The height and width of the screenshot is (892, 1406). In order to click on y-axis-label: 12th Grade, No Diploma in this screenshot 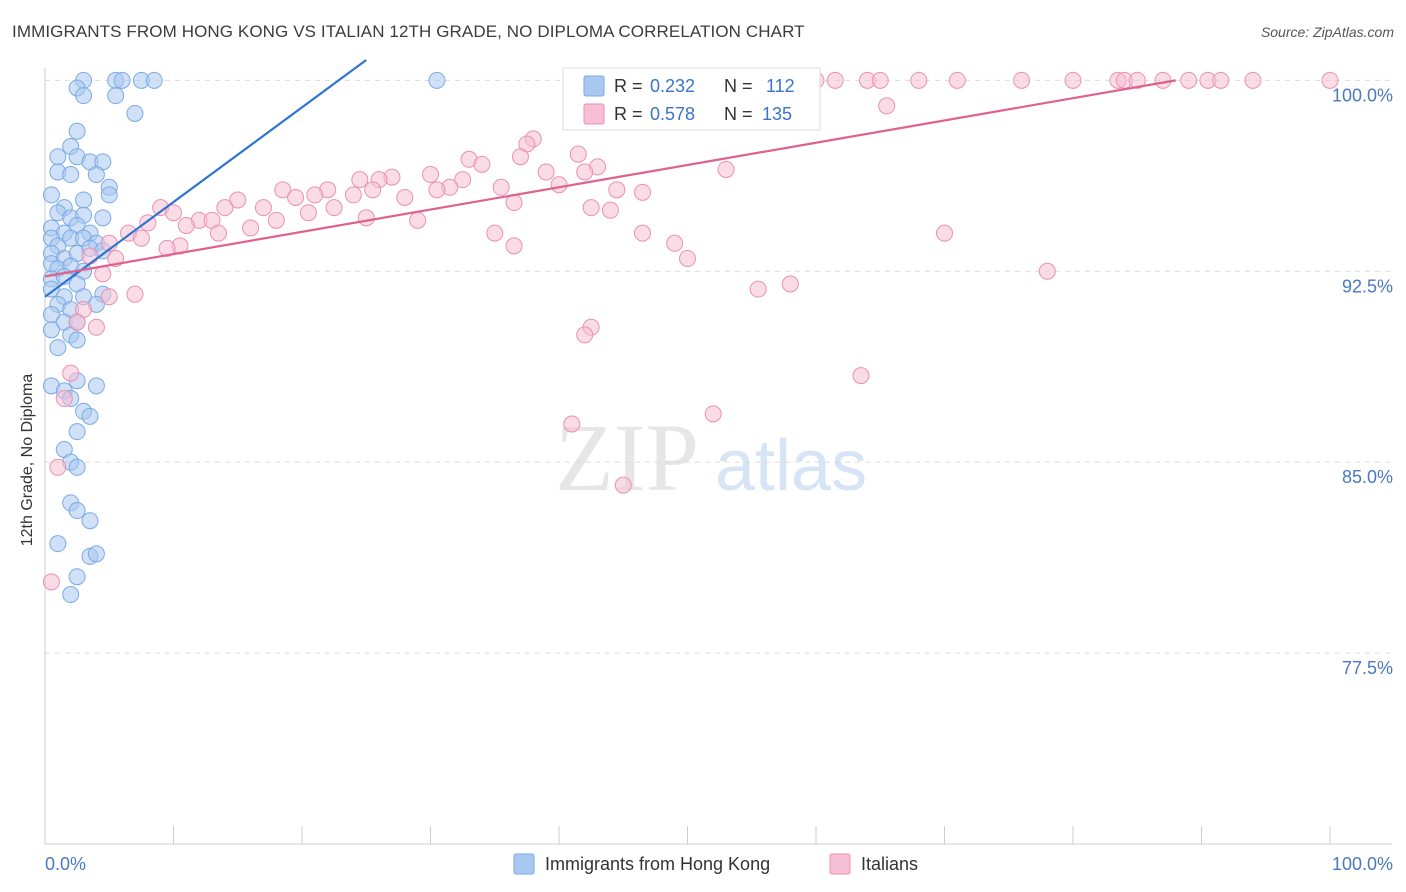, I will do `click(27, 460)`.